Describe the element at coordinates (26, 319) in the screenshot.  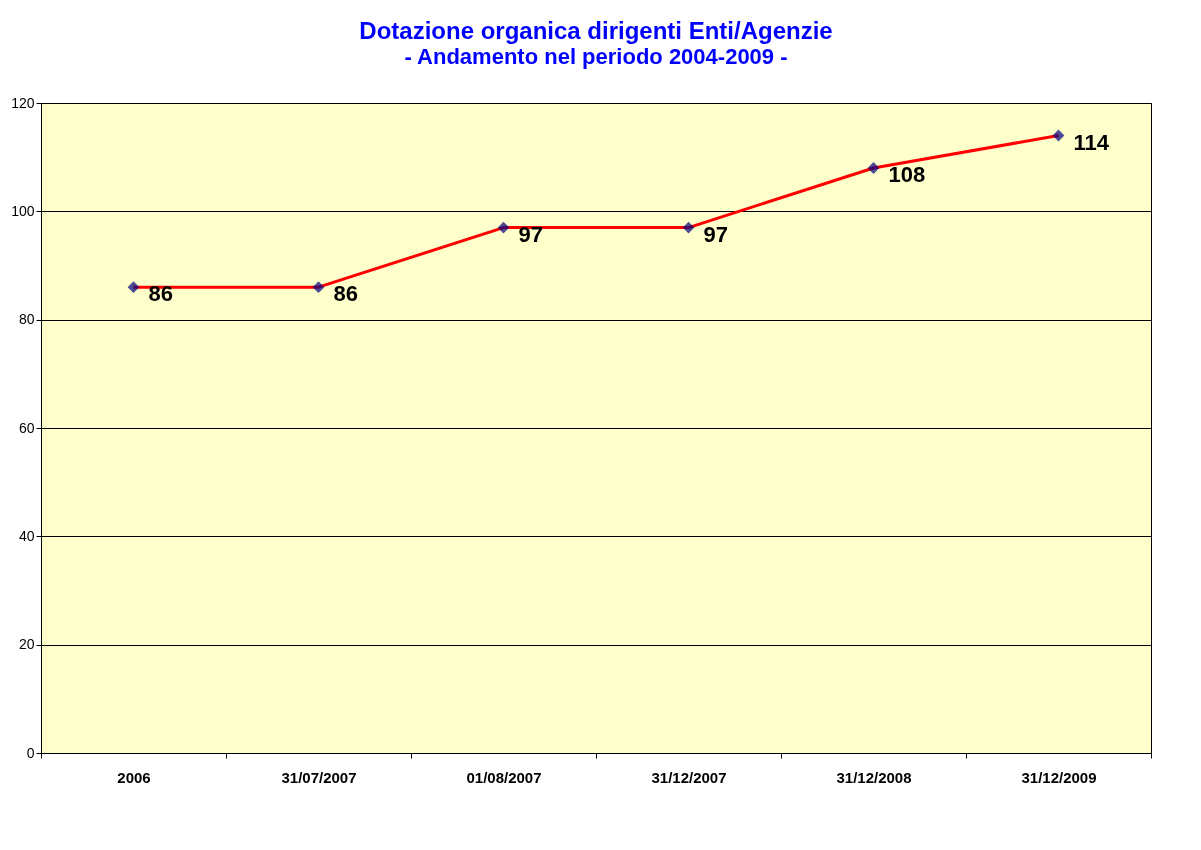
I see `y-tick-label: 80` at that location.